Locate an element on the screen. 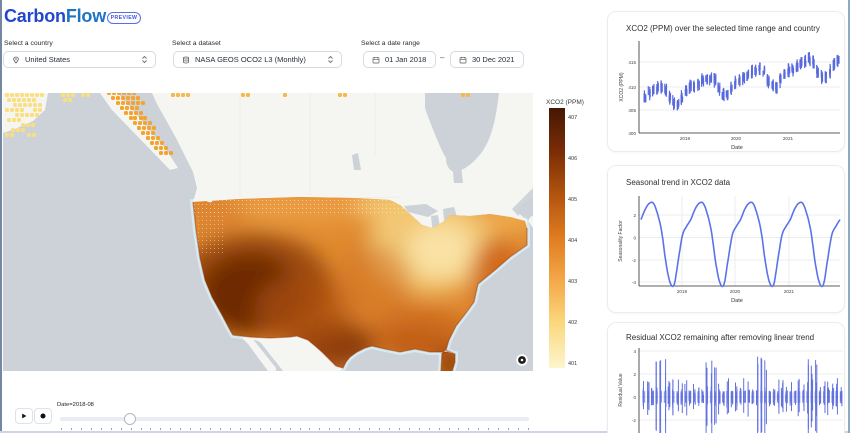  svg-text: 400 is located at coordinates (632, 133).